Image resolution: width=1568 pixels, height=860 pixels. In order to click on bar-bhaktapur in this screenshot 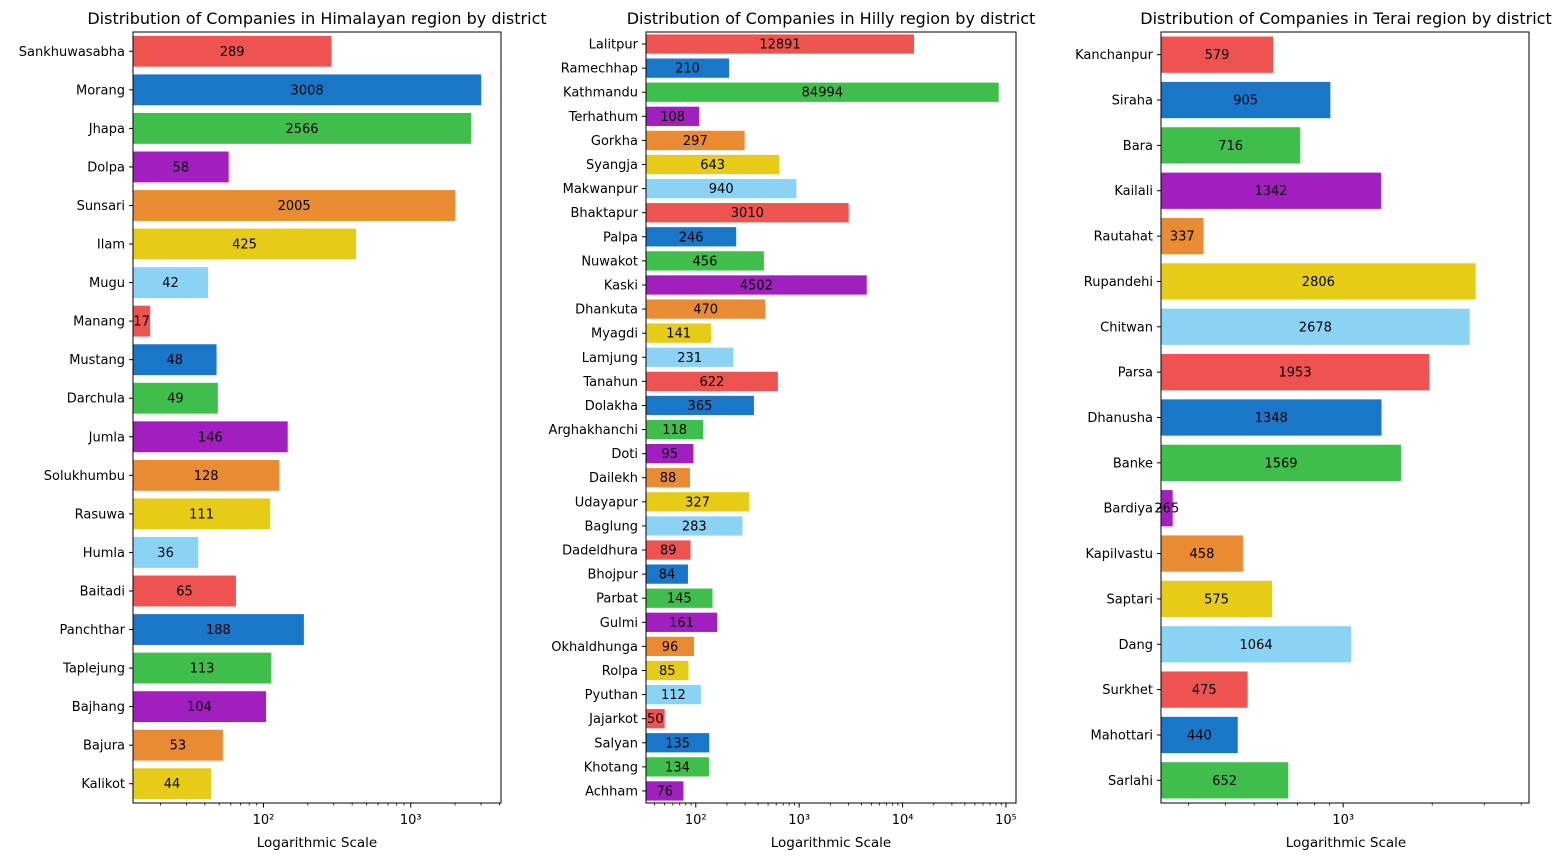, I will do `click(747, 213)`.